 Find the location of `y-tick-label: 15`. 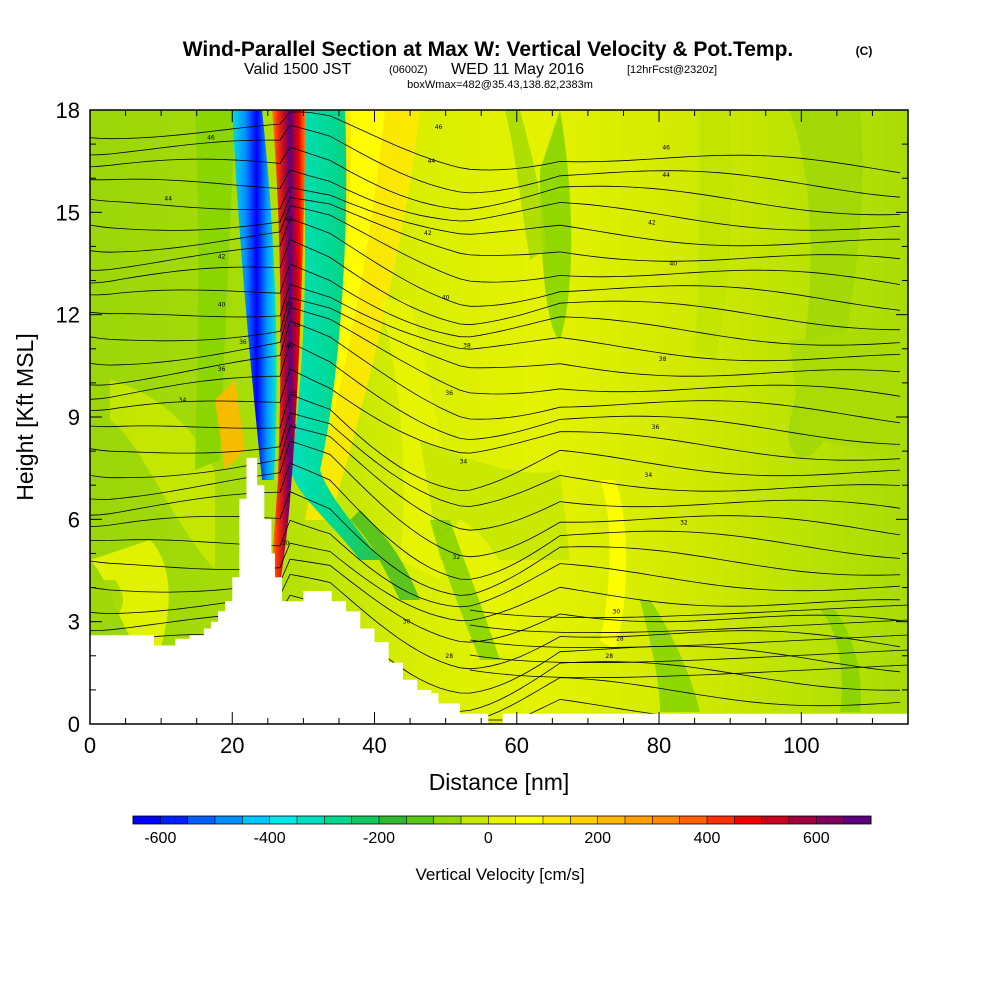

y-tick-label: 15 is located at coordinates (68, 212).